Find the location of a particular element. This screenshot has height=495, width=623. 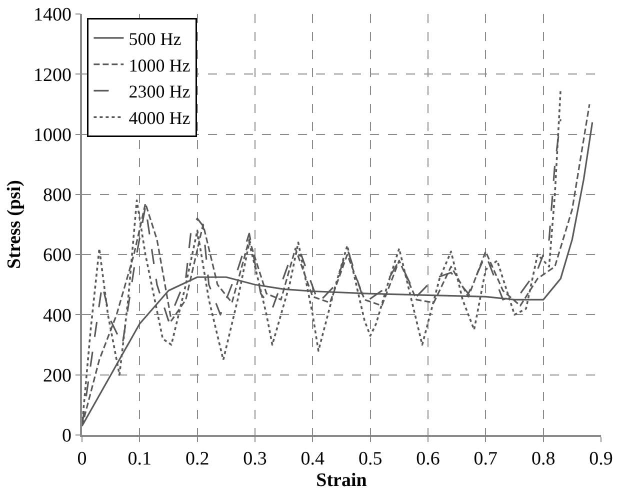

y-tick-label: 0 is located at coordinates (67, 436).